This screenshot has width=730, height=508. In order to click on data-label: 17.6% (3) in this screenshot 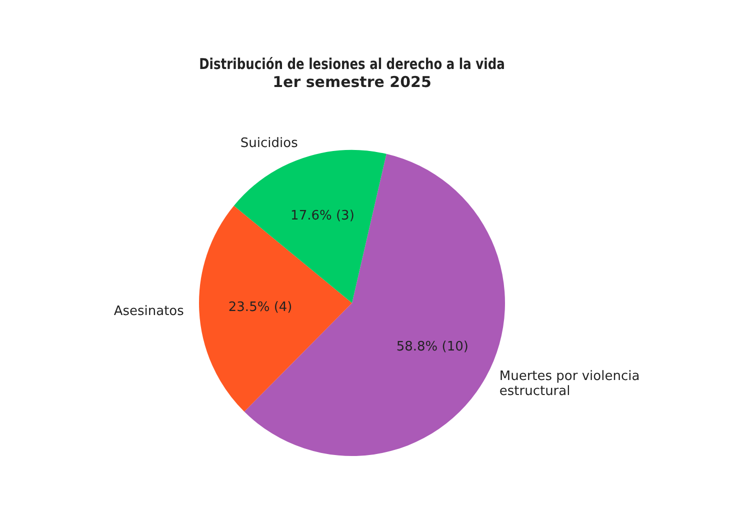, I will do `click(322, 216)`.